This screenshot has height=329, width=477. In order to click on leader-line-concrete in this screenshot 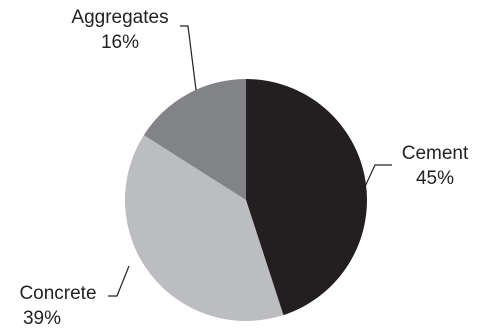, I will do `click(119, 281)`.